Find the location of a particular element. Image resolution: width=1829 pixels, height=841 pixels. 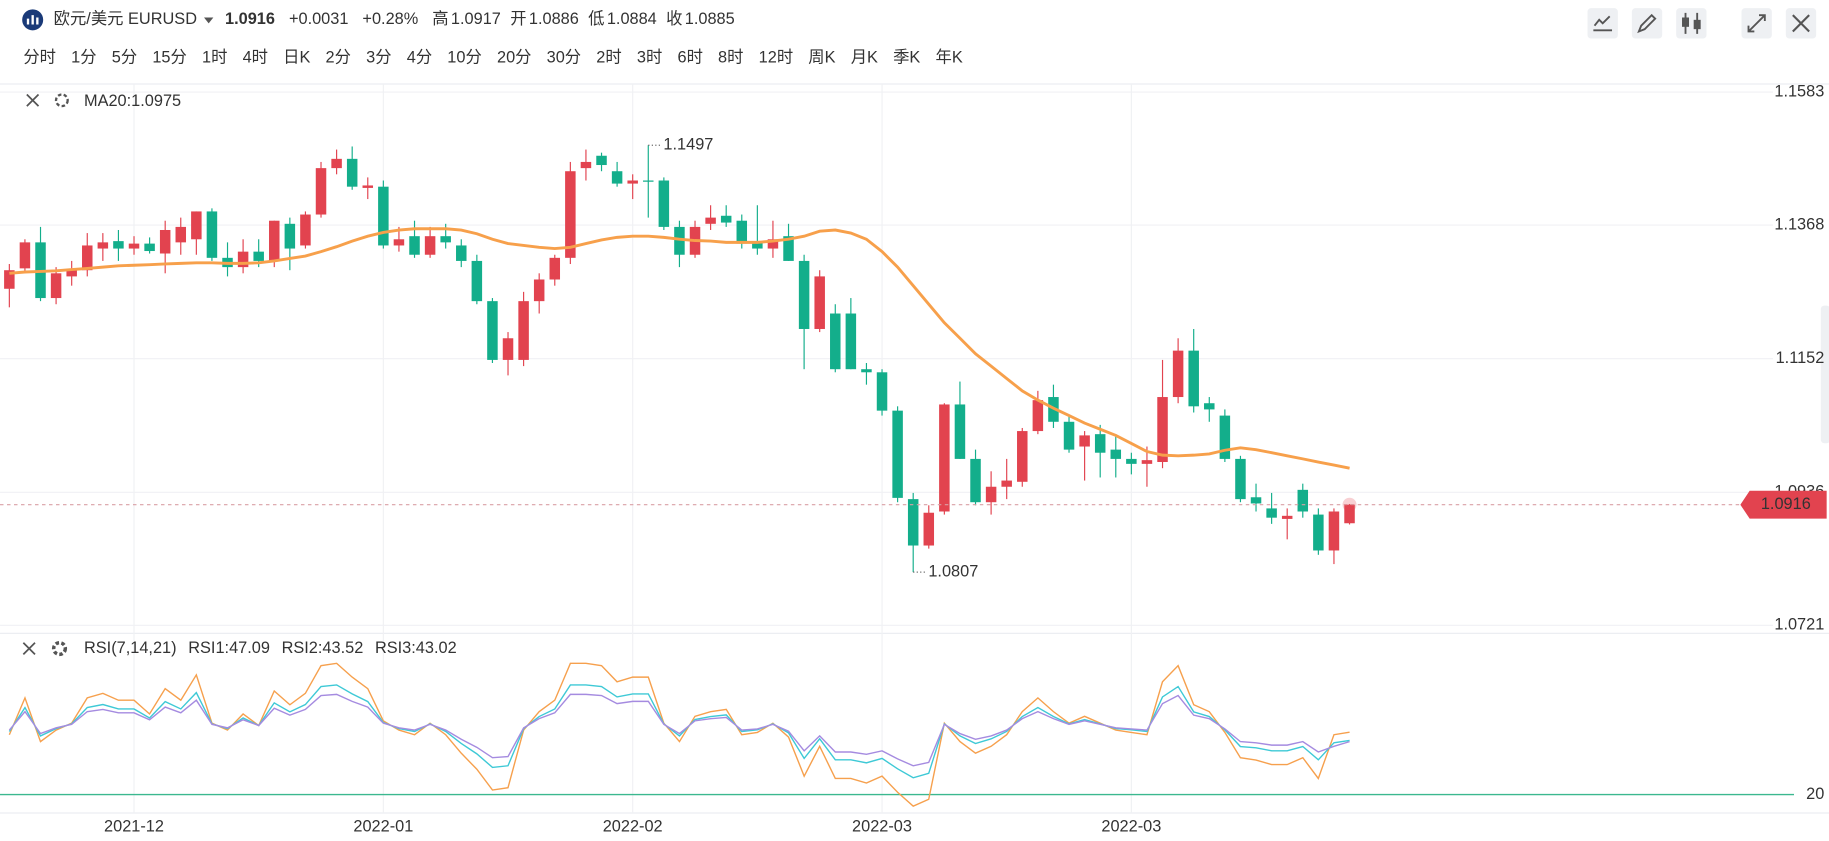

timeframe: 5分 is located at coordinates (124, 58).